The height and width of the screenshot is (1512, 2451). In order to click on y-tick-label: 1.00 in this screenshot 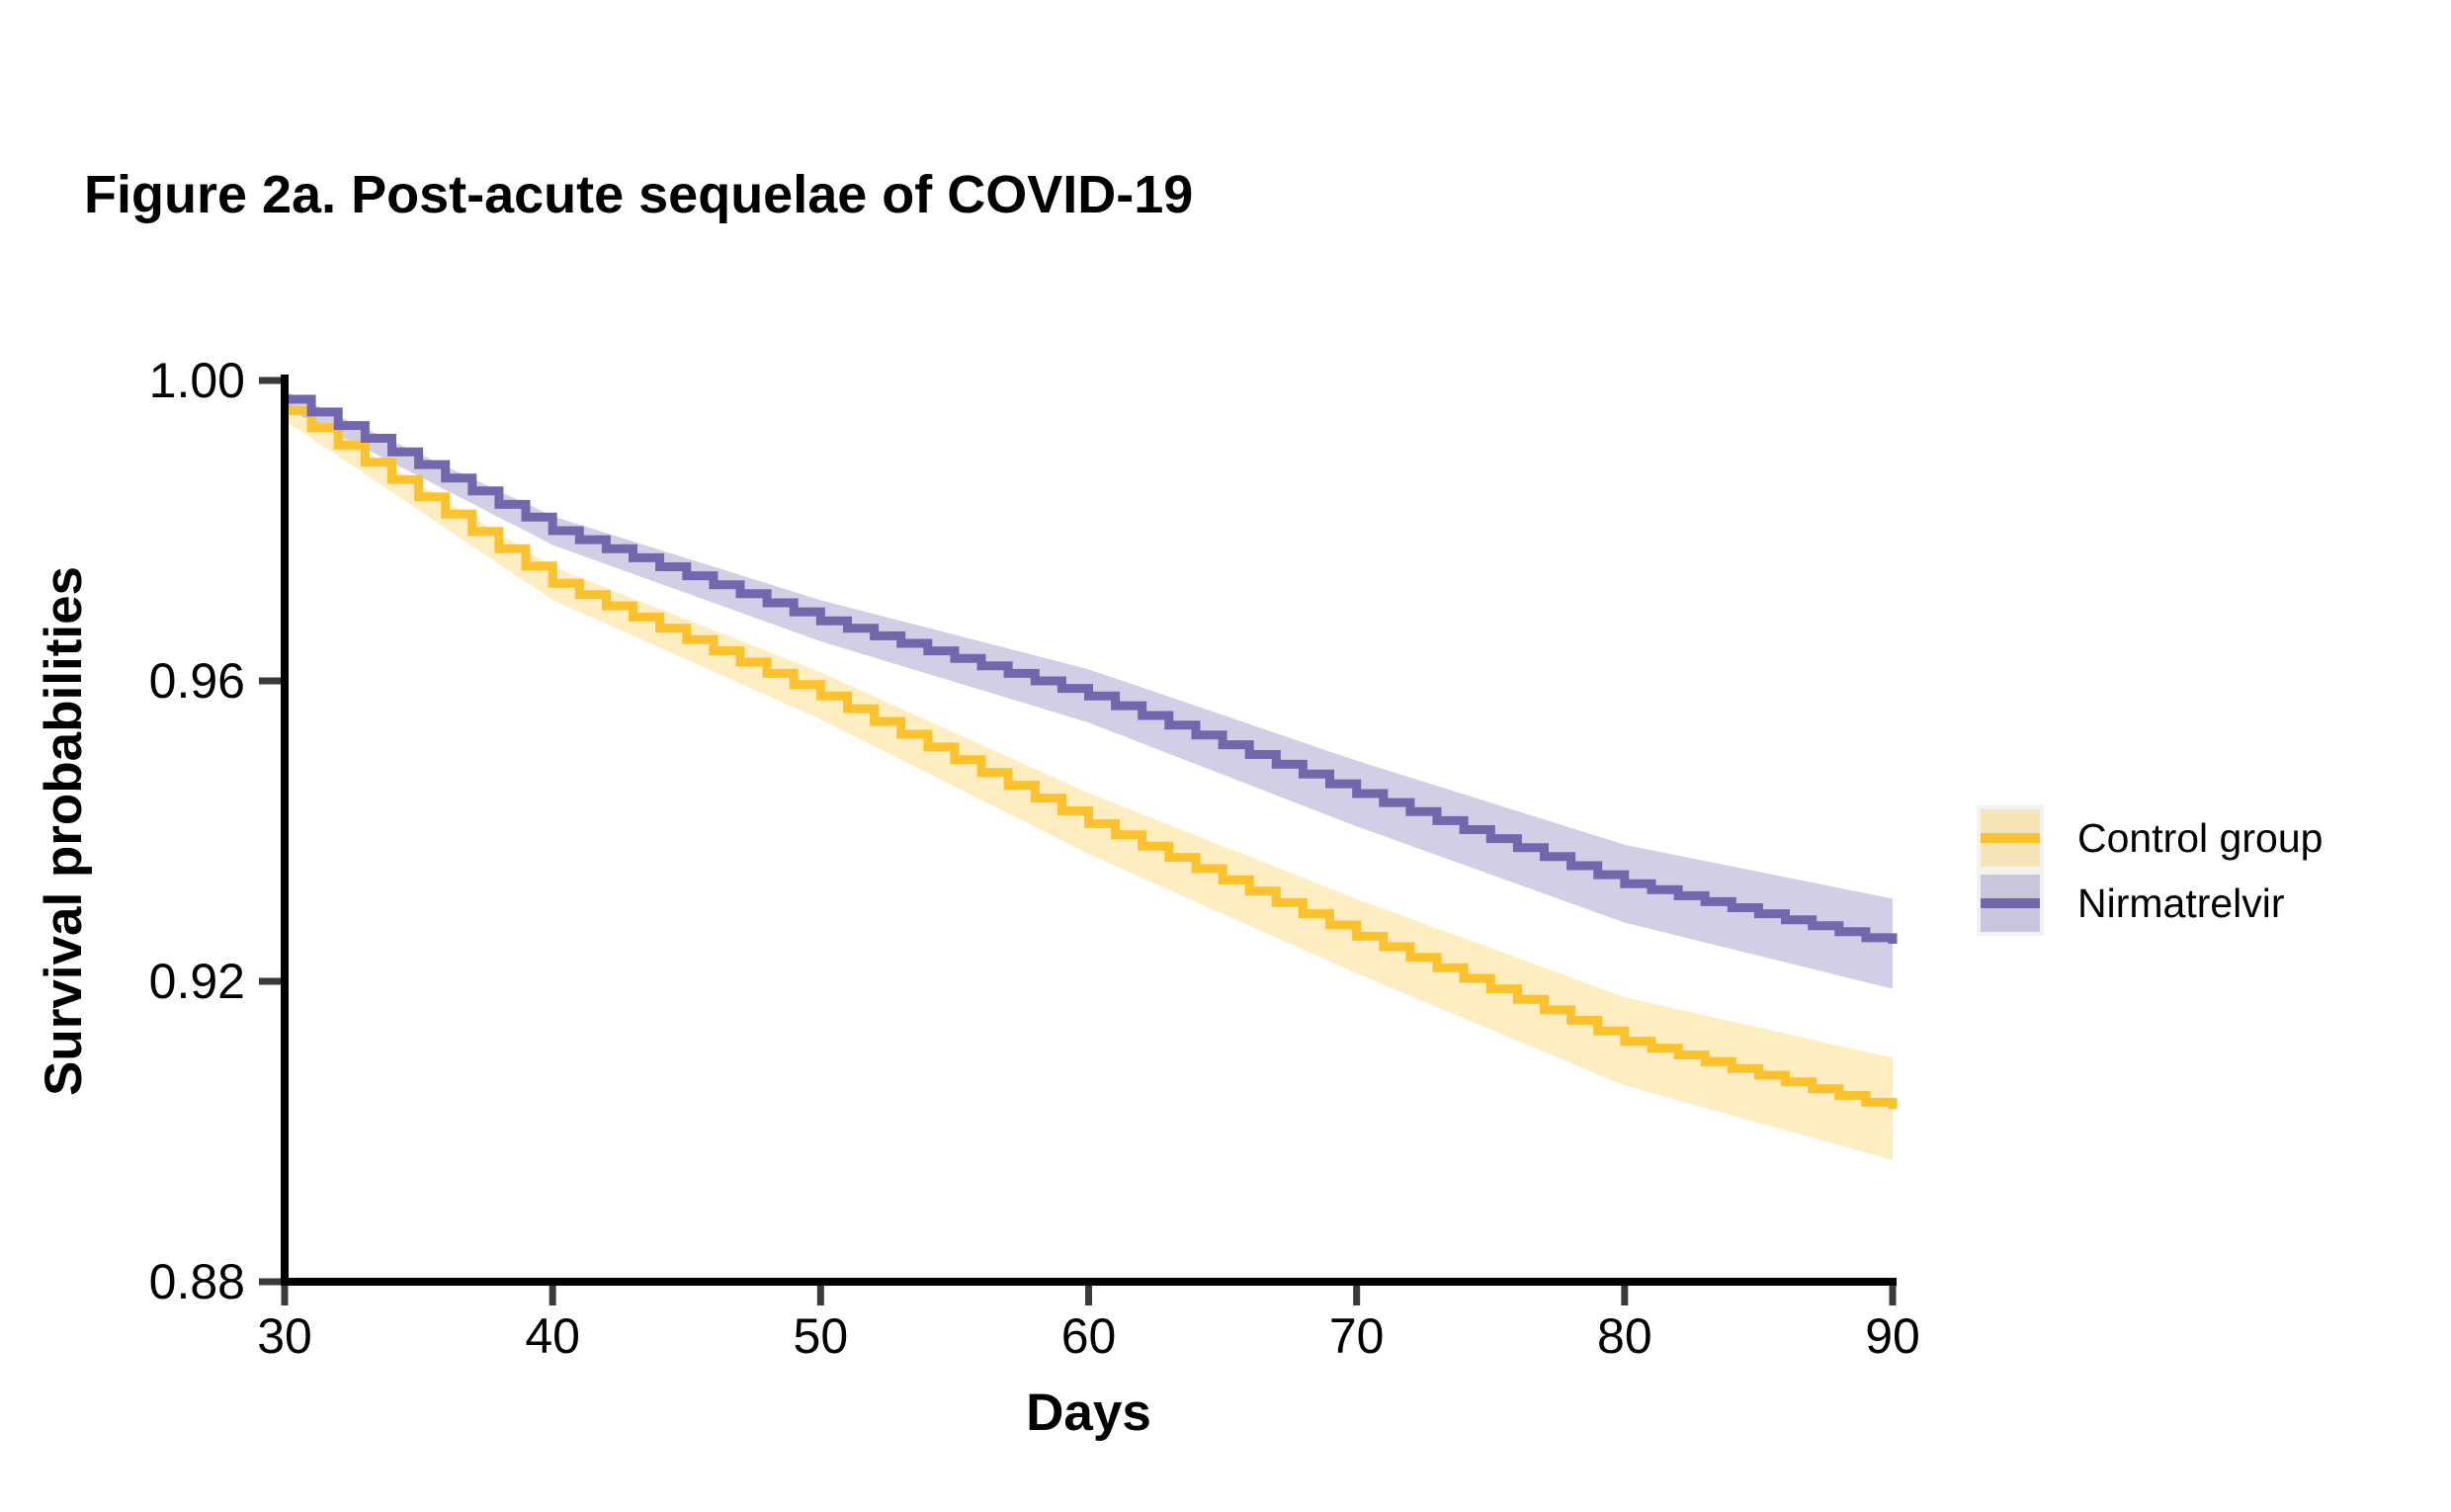, I will do `click(197, 380)`.